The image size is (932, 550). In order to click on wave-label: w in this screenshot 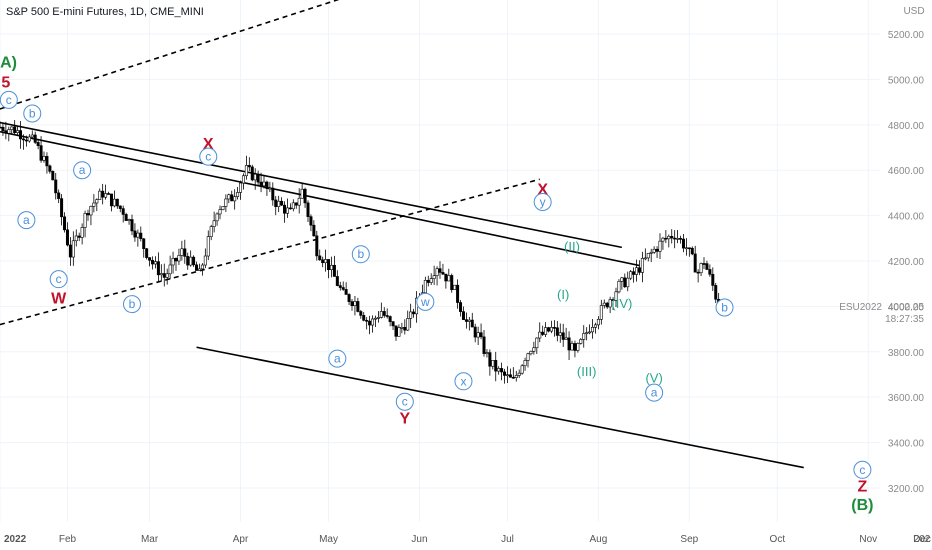, I will do `click(425, 302)`.